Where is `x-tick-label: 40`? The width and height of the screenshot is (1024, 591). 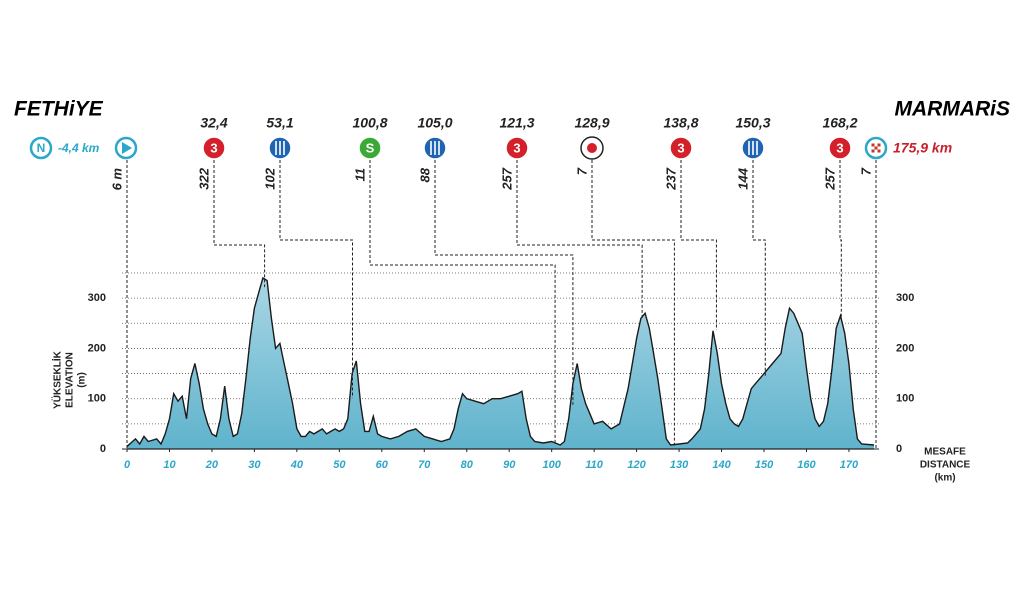
x-tick-label: 40 is located at coordinates (297, 465).